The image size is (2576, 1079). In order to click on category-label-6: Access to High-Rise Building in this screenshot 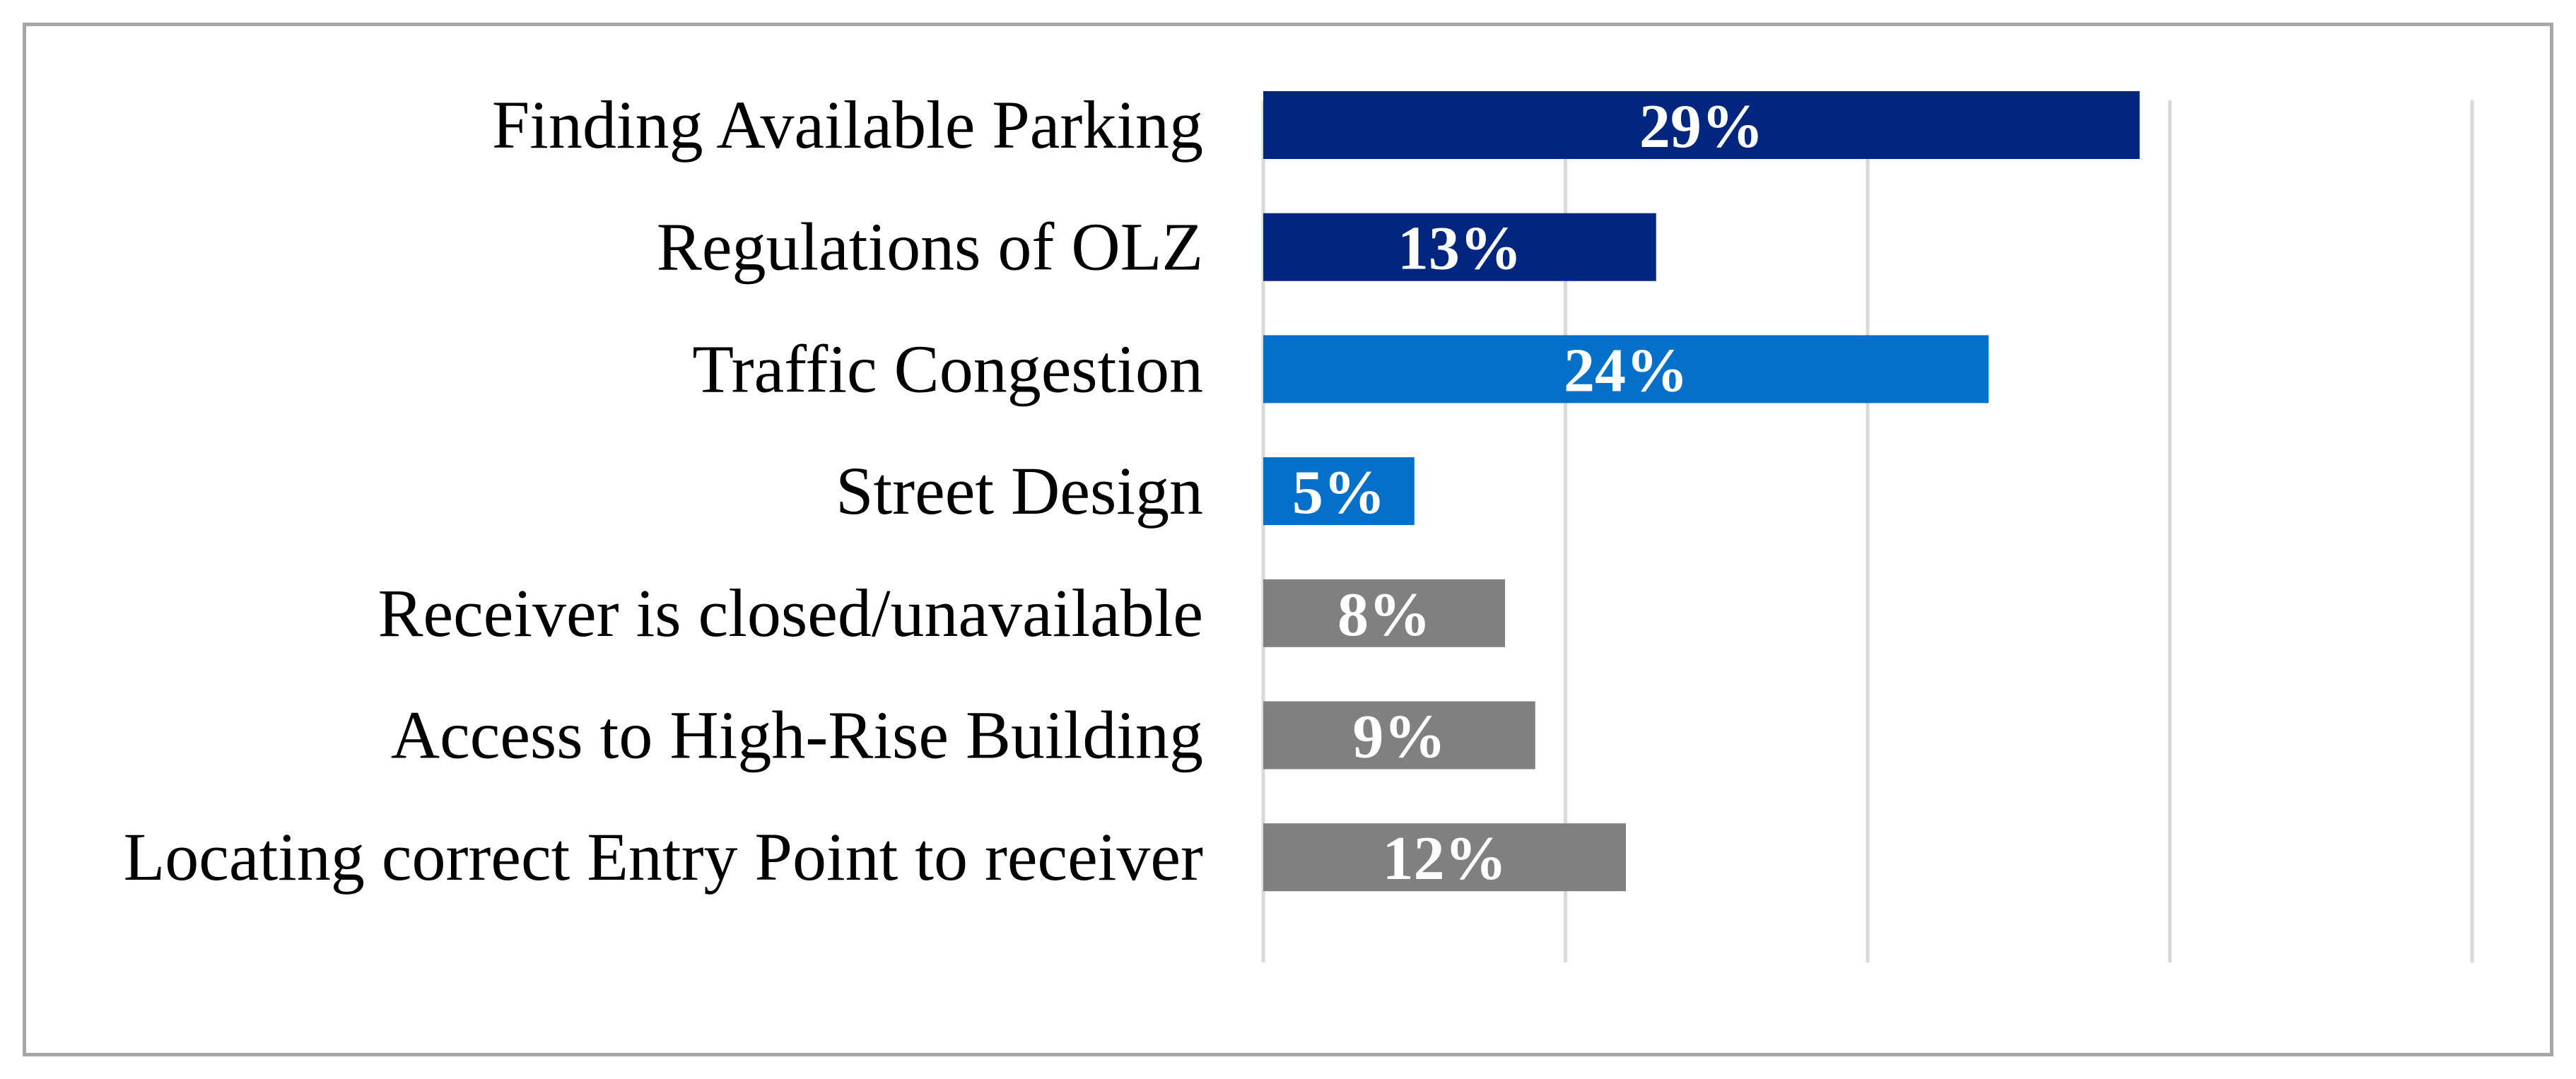, I will do `click(797, 735)`.